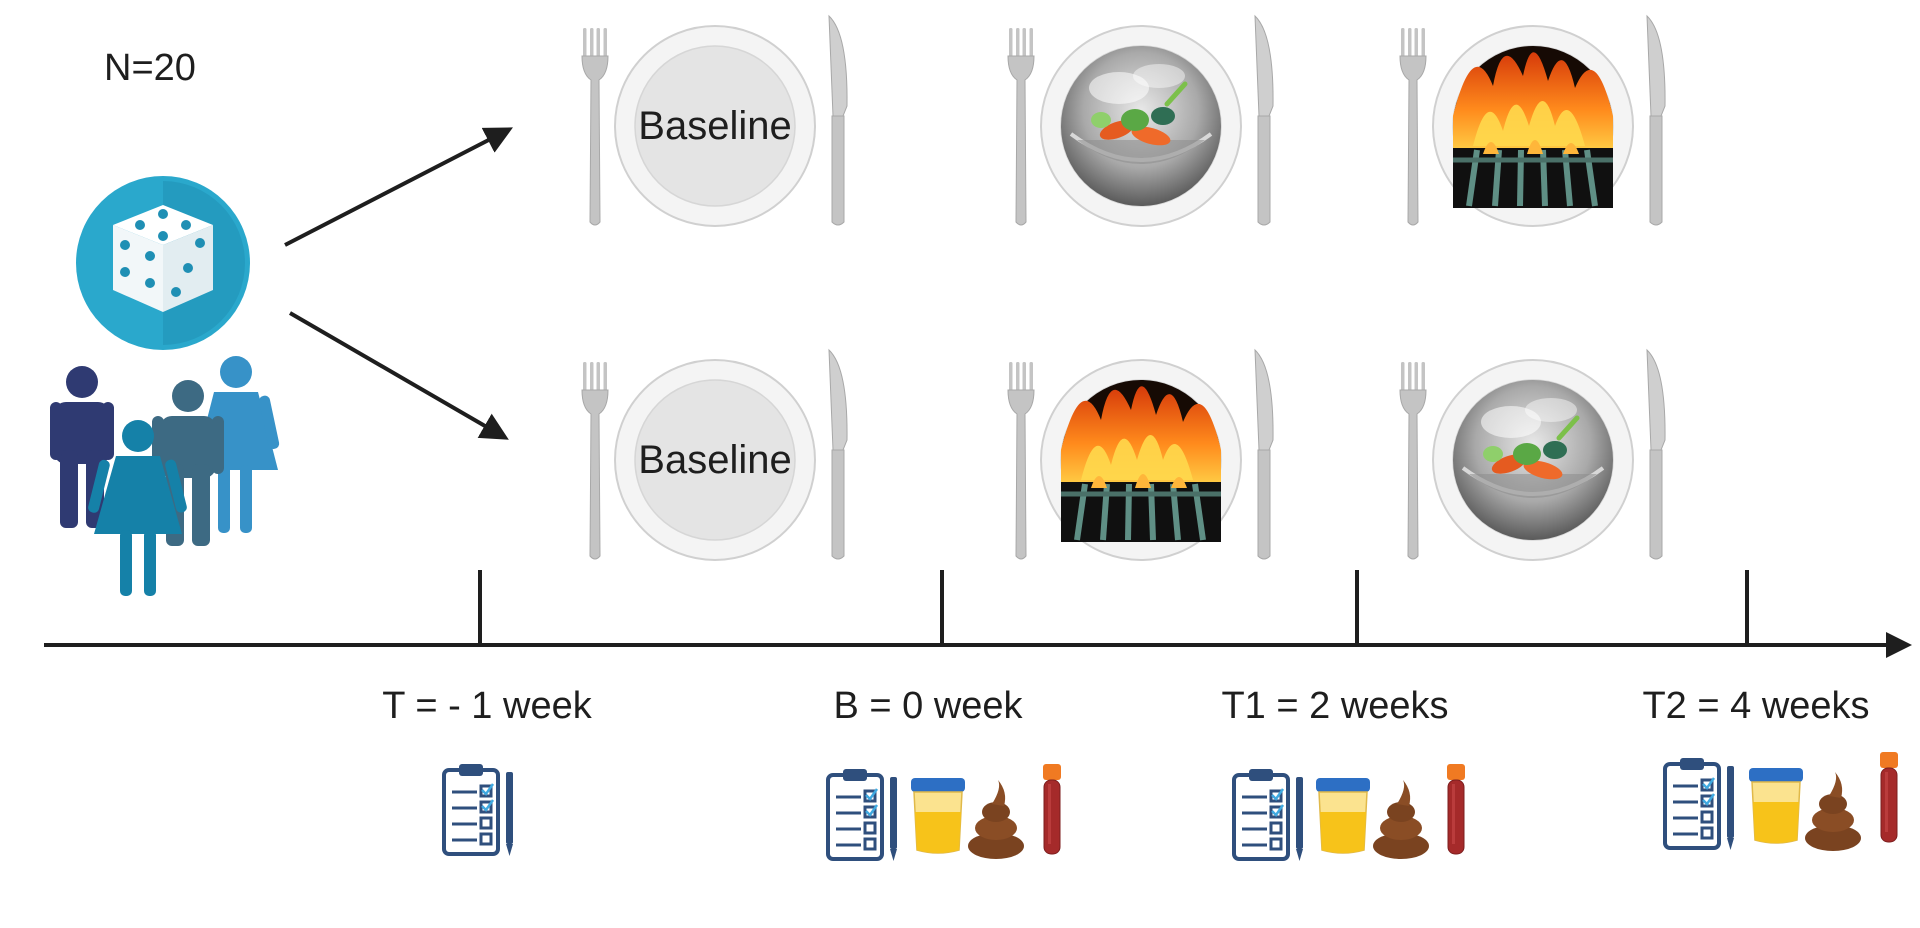 The image size is (1920, 928). I want to click on timepoint-label: B = 0 week, so click(928, 706).